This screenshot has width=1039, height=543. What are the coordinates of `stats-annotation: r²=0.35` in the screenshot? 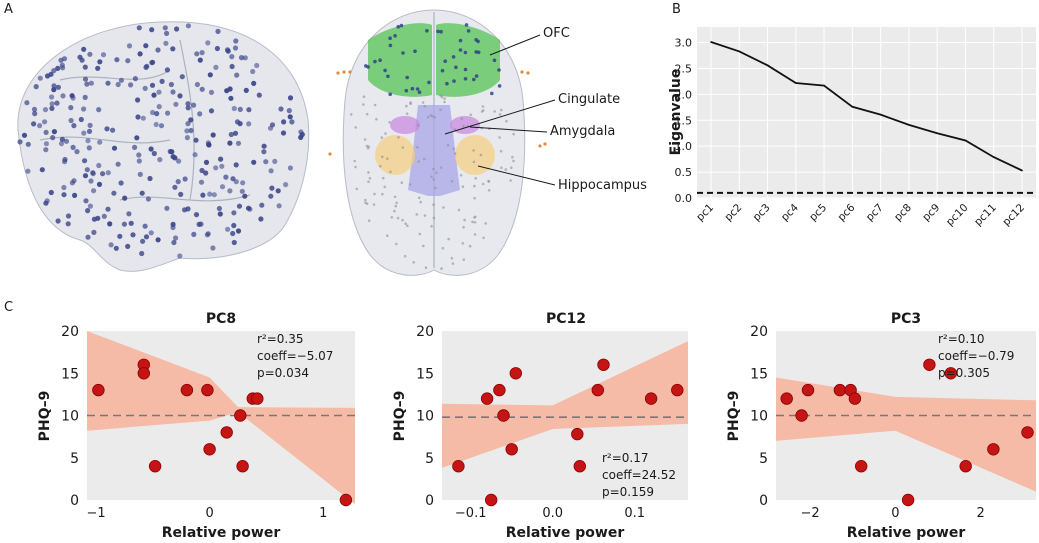 It's located at (280, 339).